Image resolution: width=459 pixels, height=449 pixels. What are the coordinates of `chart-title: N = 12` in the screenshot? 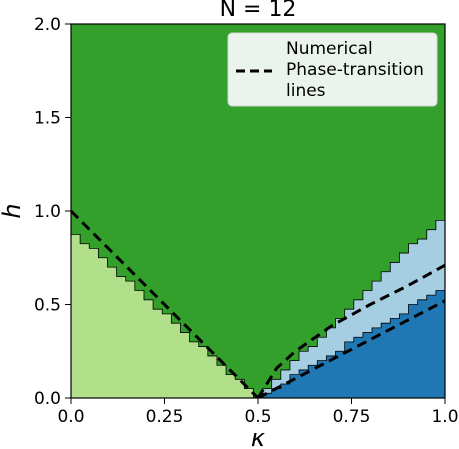 It's located at (258, 11).